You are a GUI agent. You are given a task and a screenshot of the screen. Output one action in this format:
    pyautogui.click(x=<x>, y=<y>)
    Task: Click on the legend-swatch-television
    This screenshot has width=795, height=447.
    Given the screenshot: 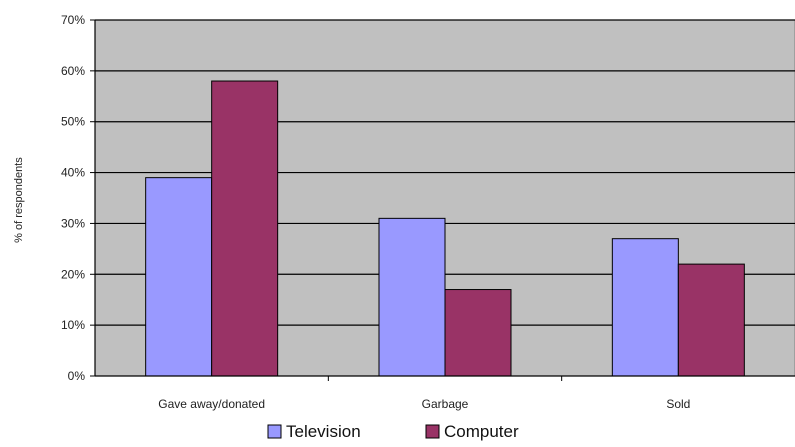 What is the action you would take?
    pyautogui.click(x=274, y=431)
    